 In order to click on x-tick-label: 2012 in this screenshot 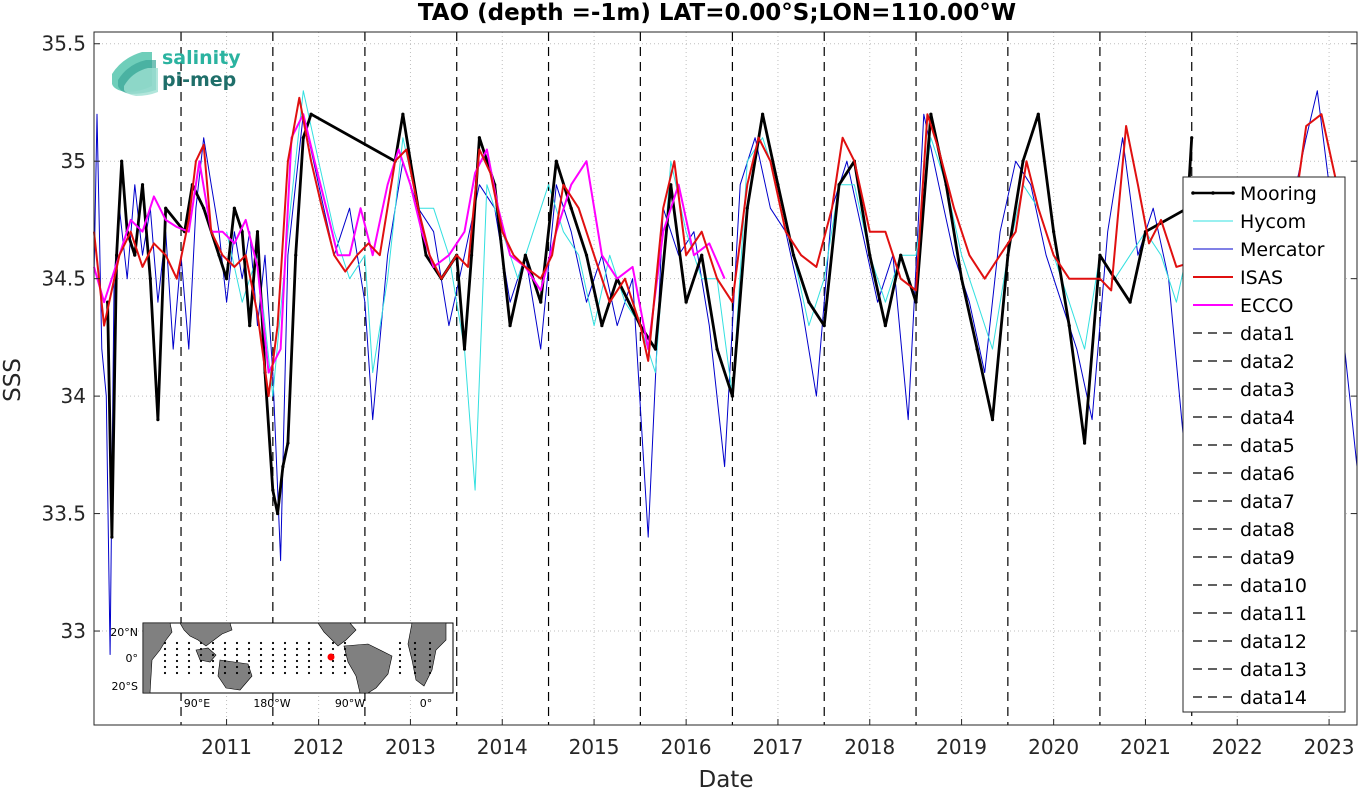, I will do `click(318, 747)`.